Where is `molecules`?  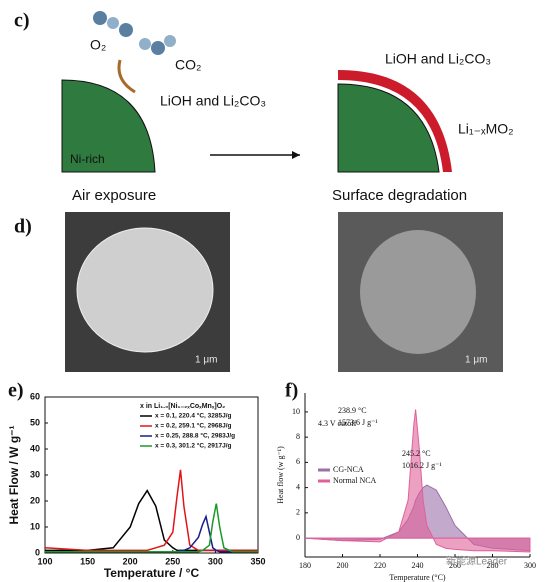 molecules is located at coordinates (134, 33).